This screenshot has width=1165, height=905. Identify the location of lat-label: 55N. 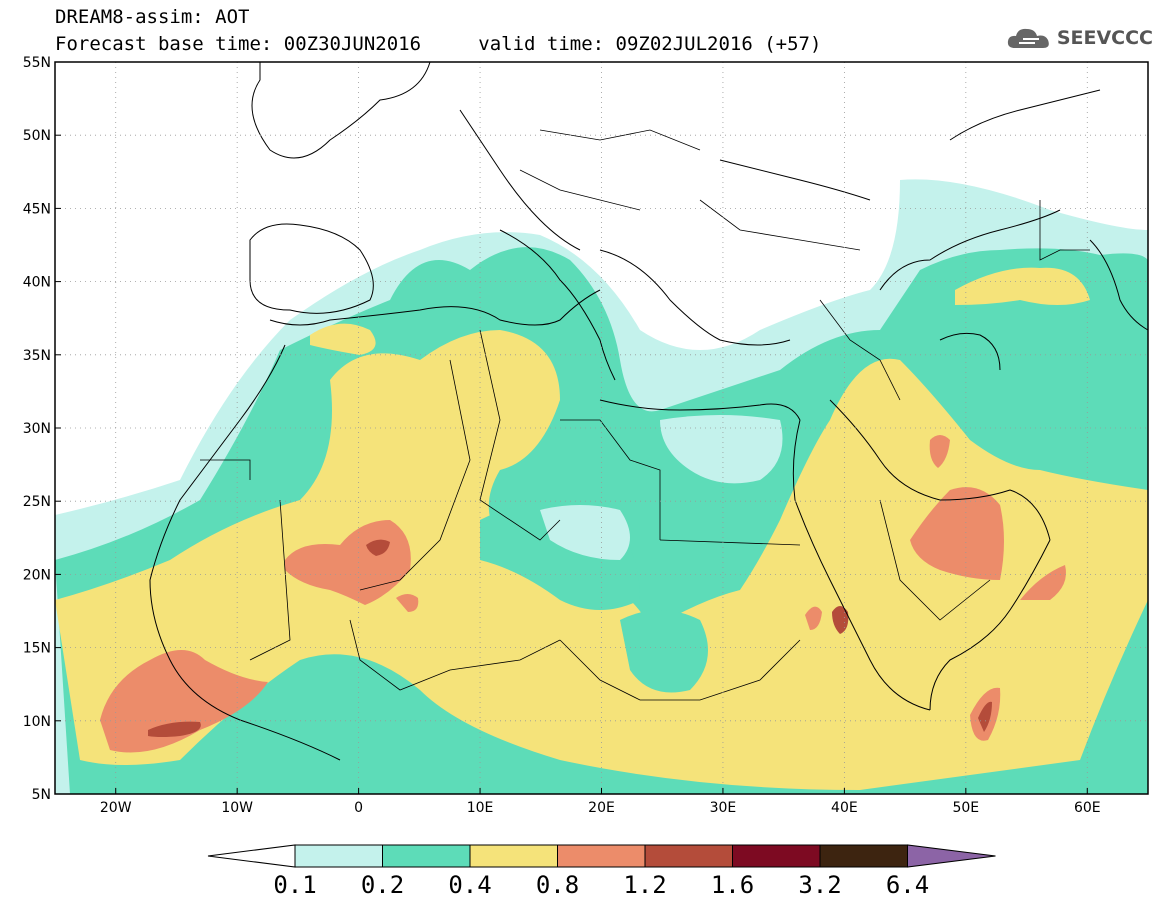
(37, 63).